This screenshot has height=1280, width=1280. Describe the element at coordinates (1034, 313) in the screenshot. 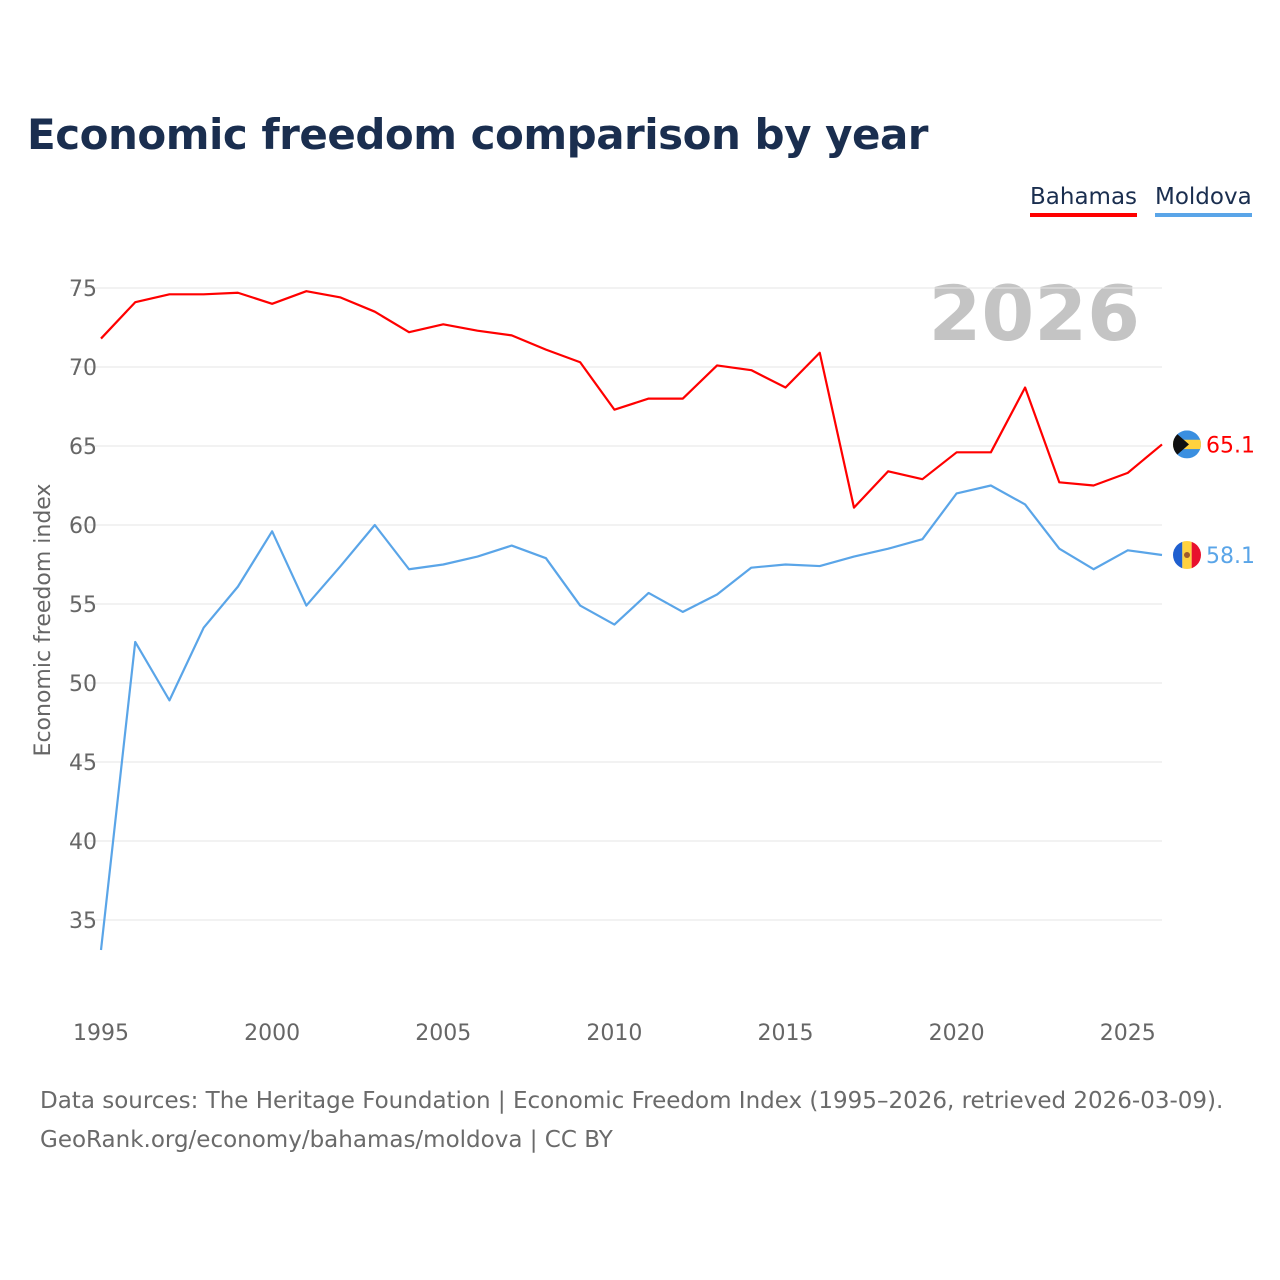

I see `year-watermark: 2026` at that location.